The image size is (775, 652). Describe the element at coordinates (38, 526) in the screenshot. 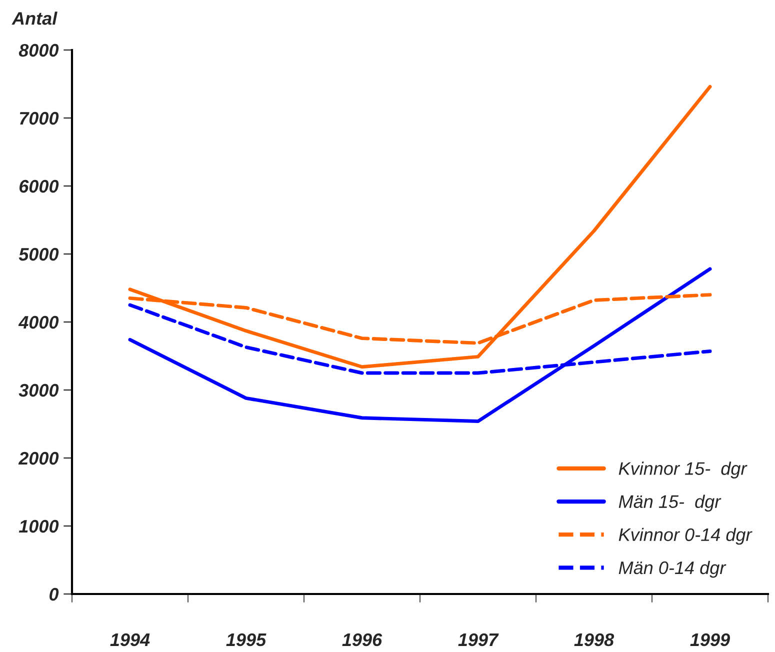

I see `y-tick-label: 1000` at that location.